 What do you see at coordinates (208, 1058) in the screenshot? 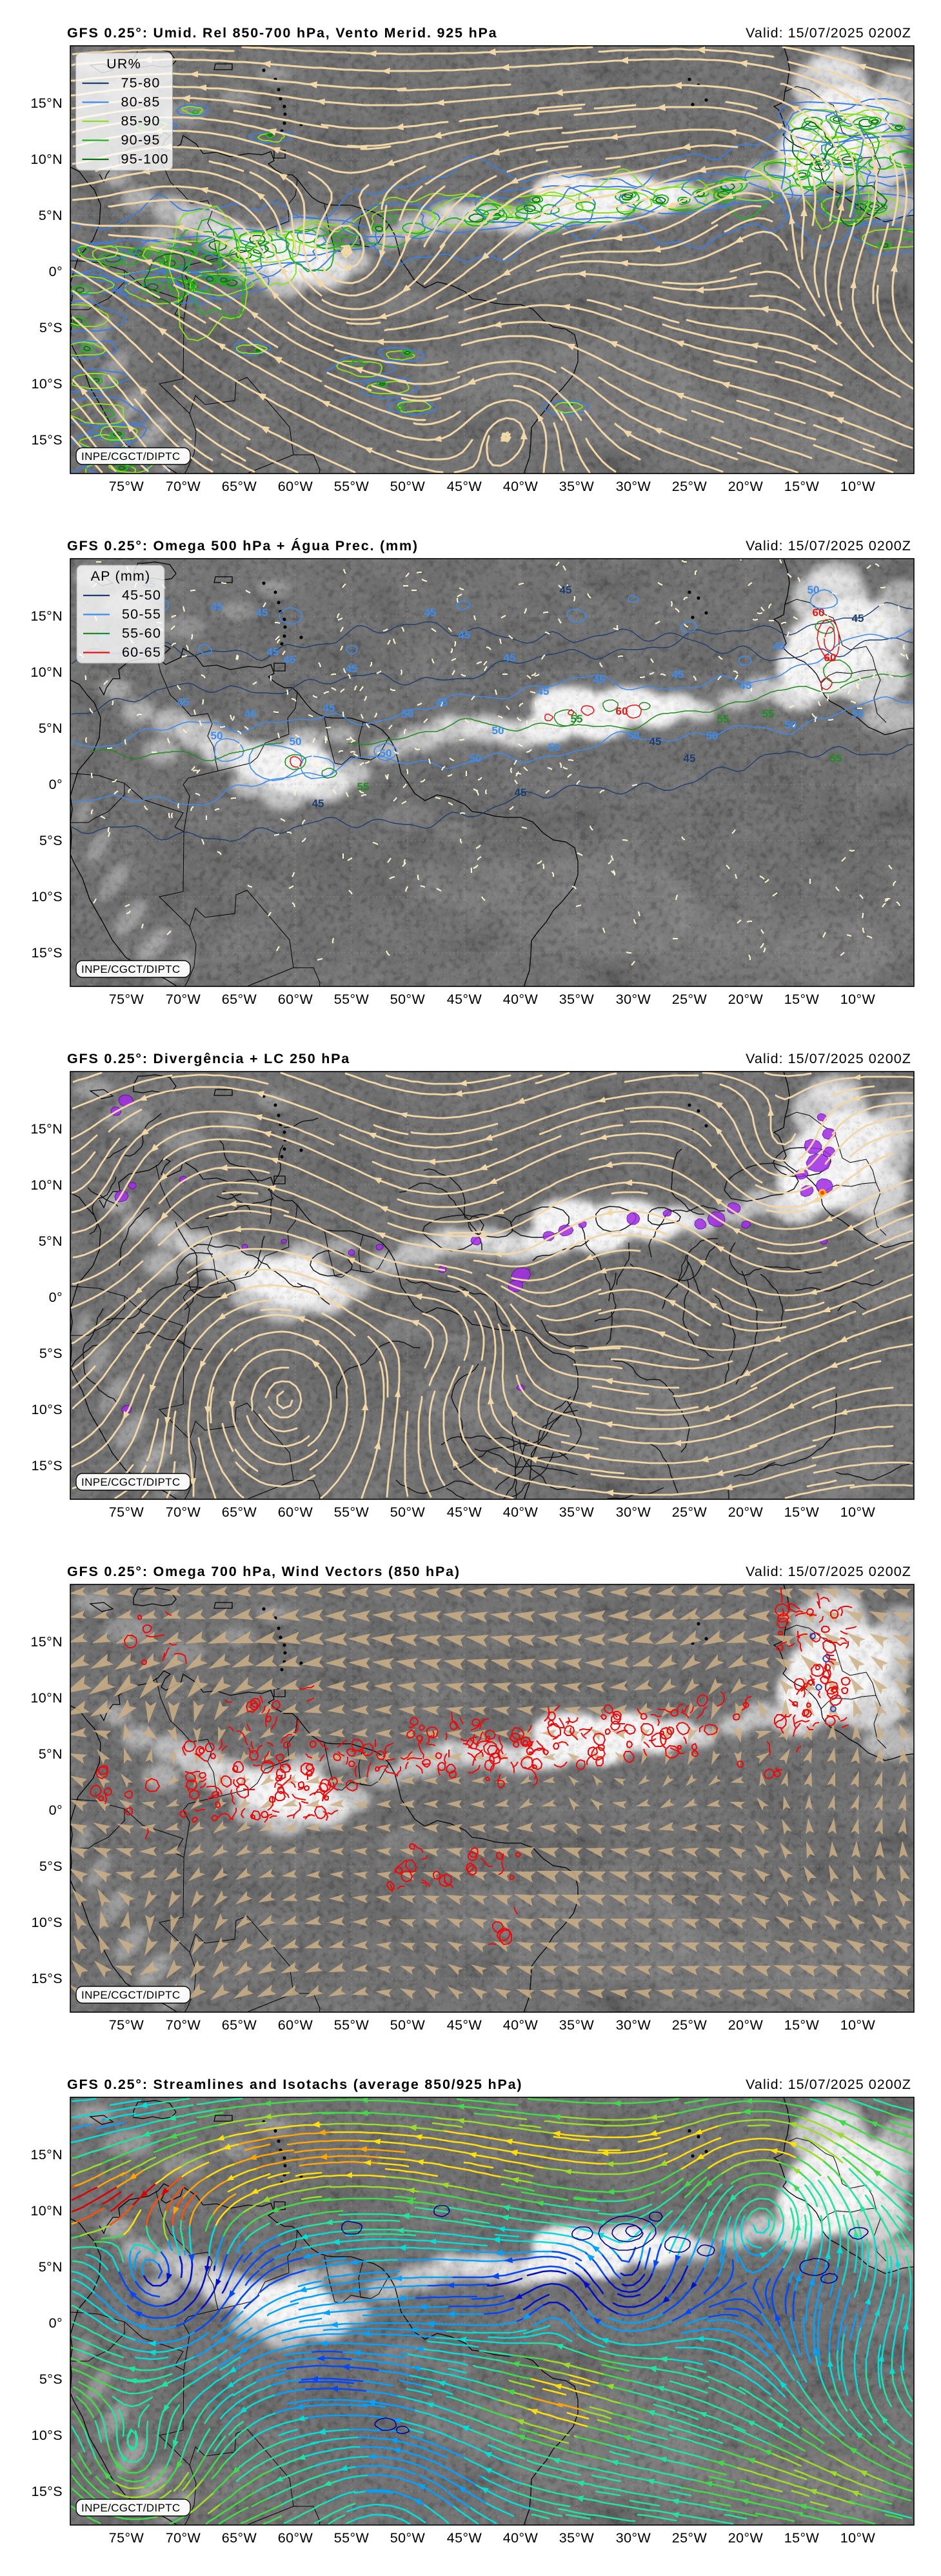
I see `svg-text:GFS 0.25°: Divergência + LC 25: GFS 0.25°: Divergência + LC 250 hPa` at bounding box center [208, 1058].